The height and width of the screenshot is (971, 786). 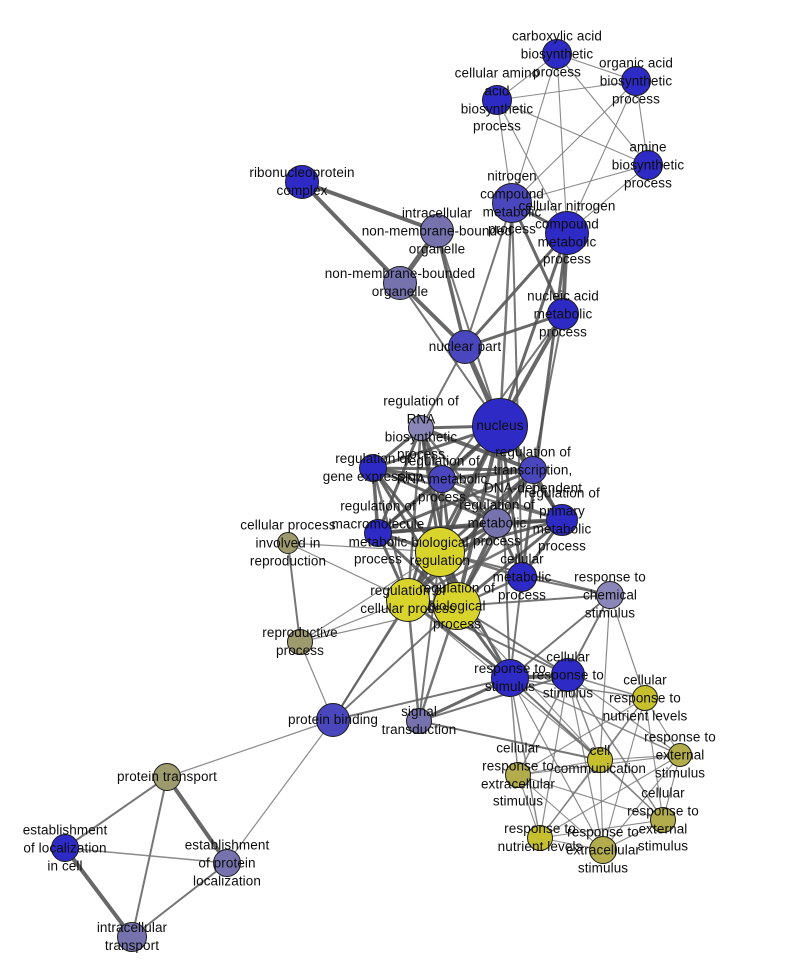 What do you see at coordinates (370, 597) in the screenshot?
I see `graph-edge-biological_reg--reproductive` at bounding box center [370, 597].